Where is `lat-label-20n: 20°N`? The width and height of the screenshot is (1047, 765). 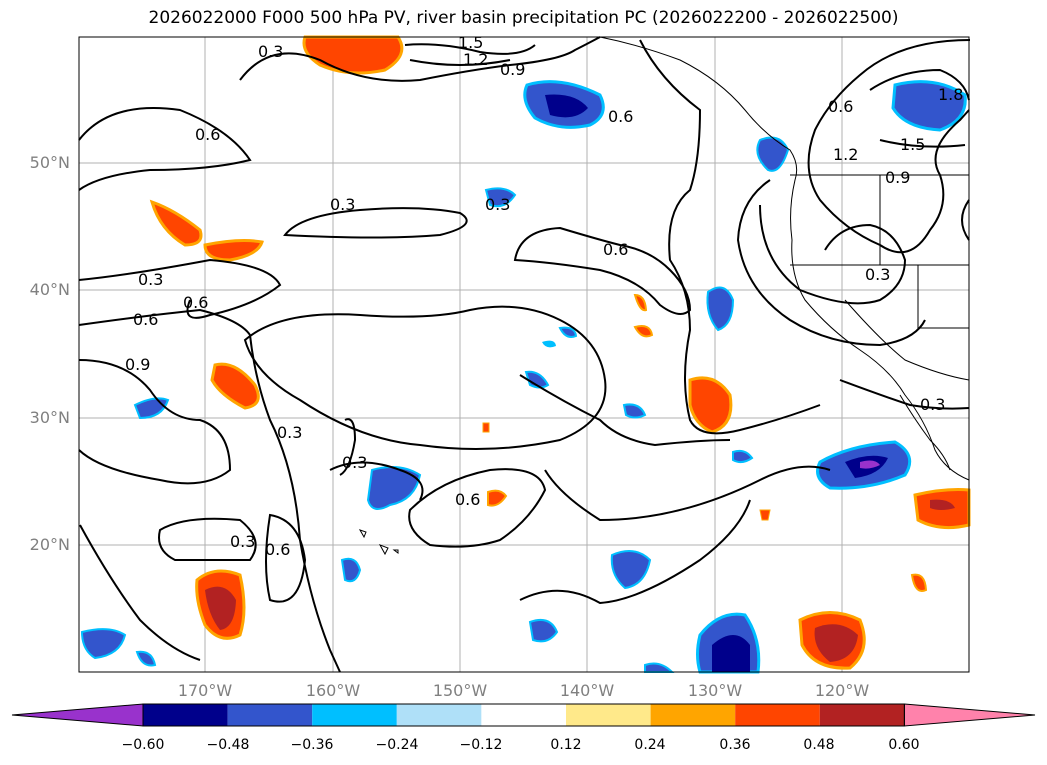
lat-label-20n: 20°N is located at coordinates (49, 544).